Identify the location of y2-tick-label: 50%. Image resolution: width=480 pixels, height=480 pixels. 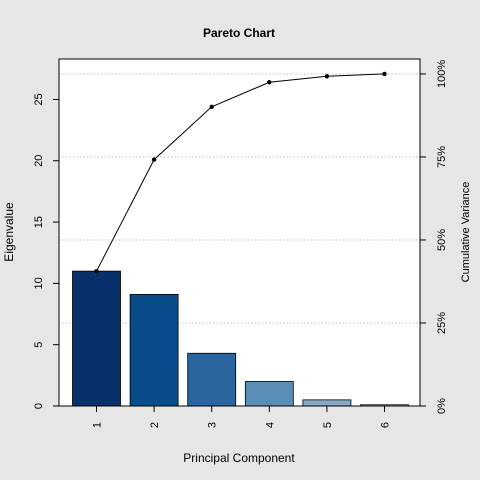
(442, 240).